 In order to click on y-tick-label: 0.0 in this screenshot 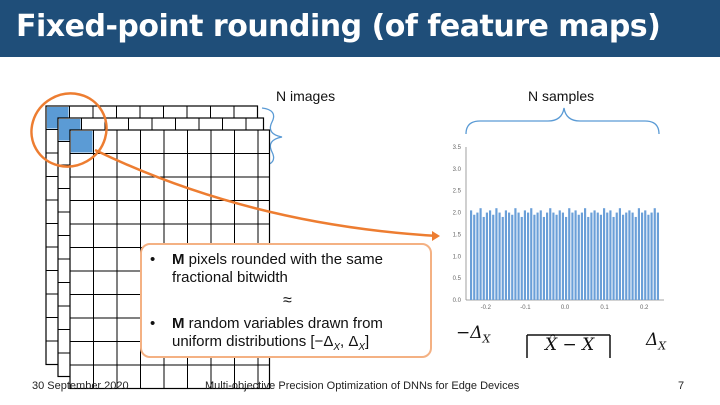, I will do `click(457, 301)`.